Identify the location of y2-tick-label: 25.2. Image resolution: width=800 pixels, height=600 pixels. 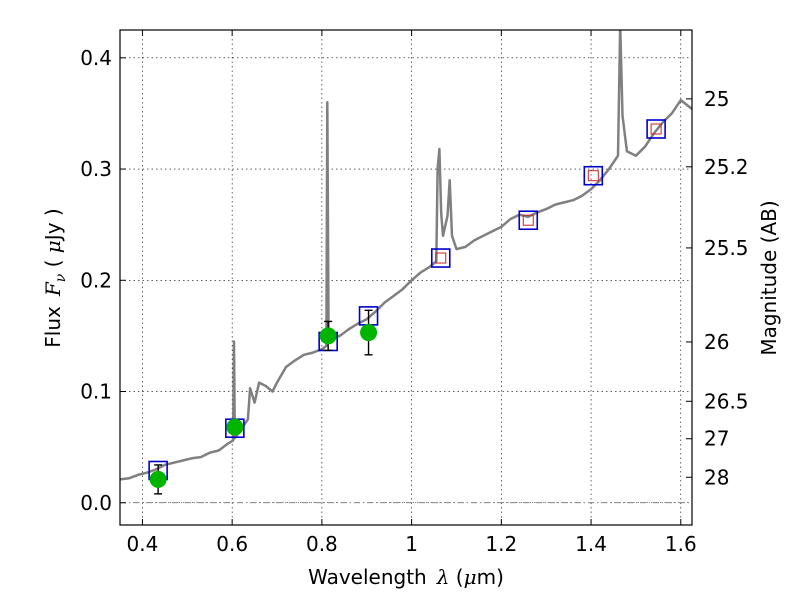
(726, 167).